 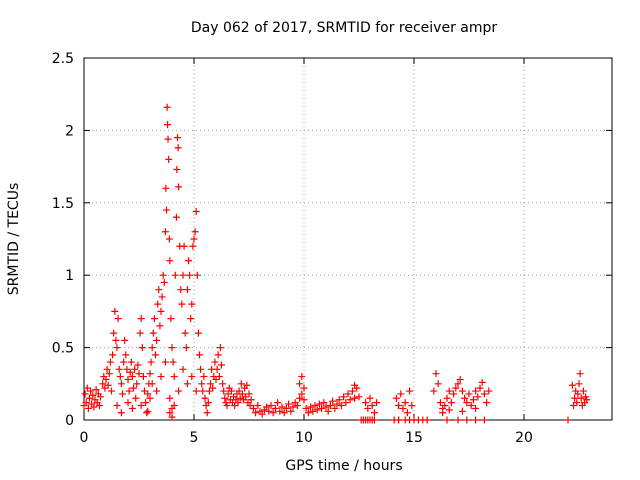 I want to click on y-tick-label: 2.5, so click(x=63, y=59).